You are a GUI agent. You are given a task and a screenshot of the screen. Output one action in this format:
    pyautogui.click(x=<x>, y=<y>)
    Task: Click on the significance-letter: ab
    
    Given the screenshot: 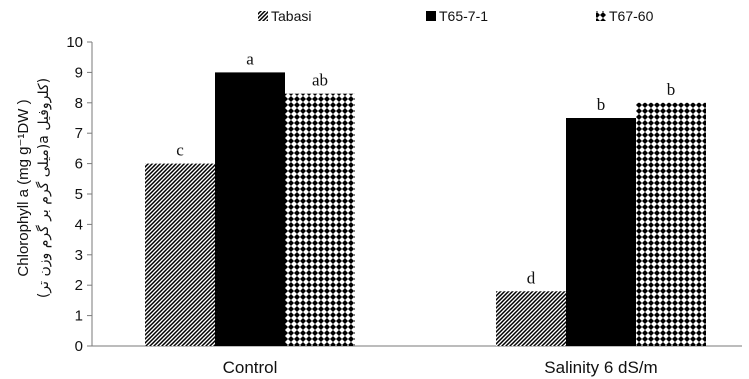 What is the action you would take?
    pyautogui.click(x=320, y=80)
    